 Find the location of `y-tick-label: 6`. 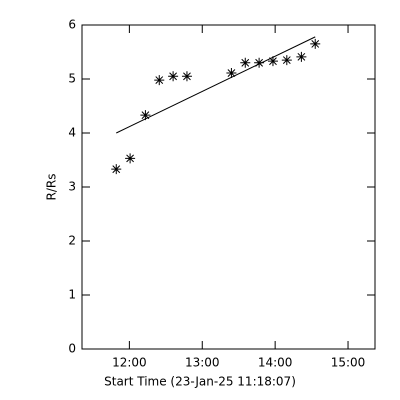

y-tick-label: 6 is located at coordinates (72, 25).